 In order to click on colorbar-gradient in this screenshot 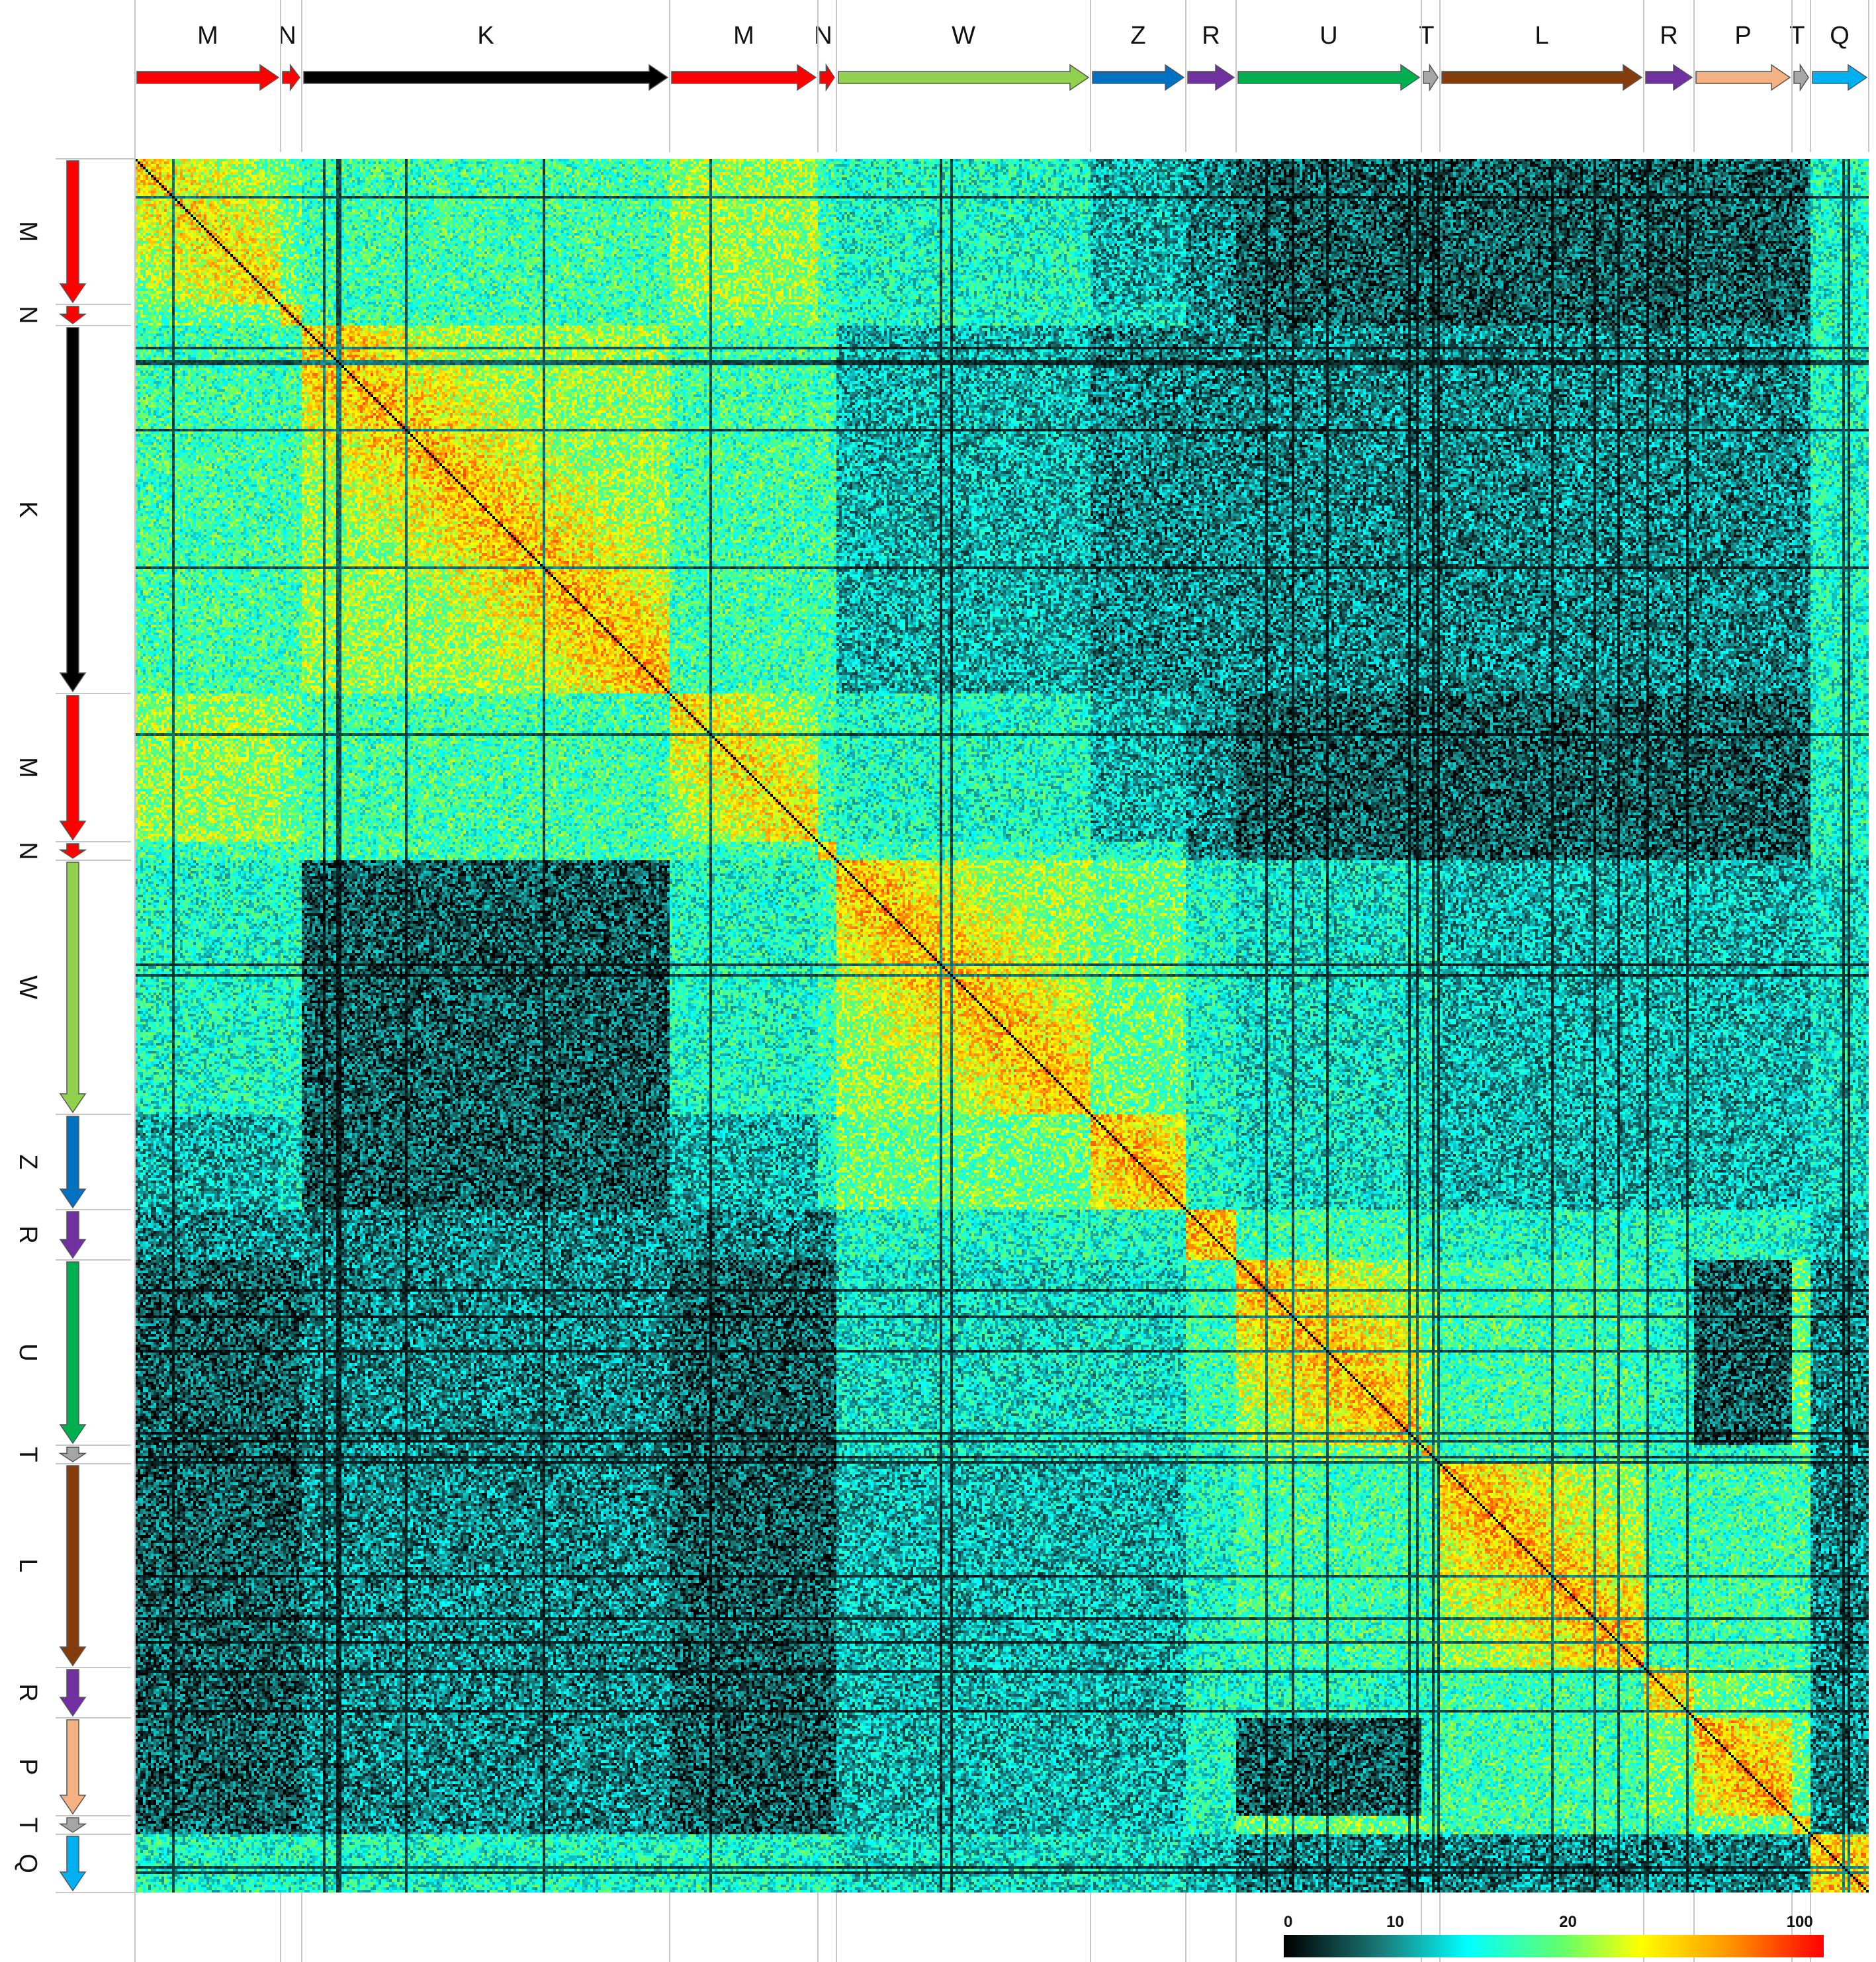, I will do `click(1554, 1946)`.